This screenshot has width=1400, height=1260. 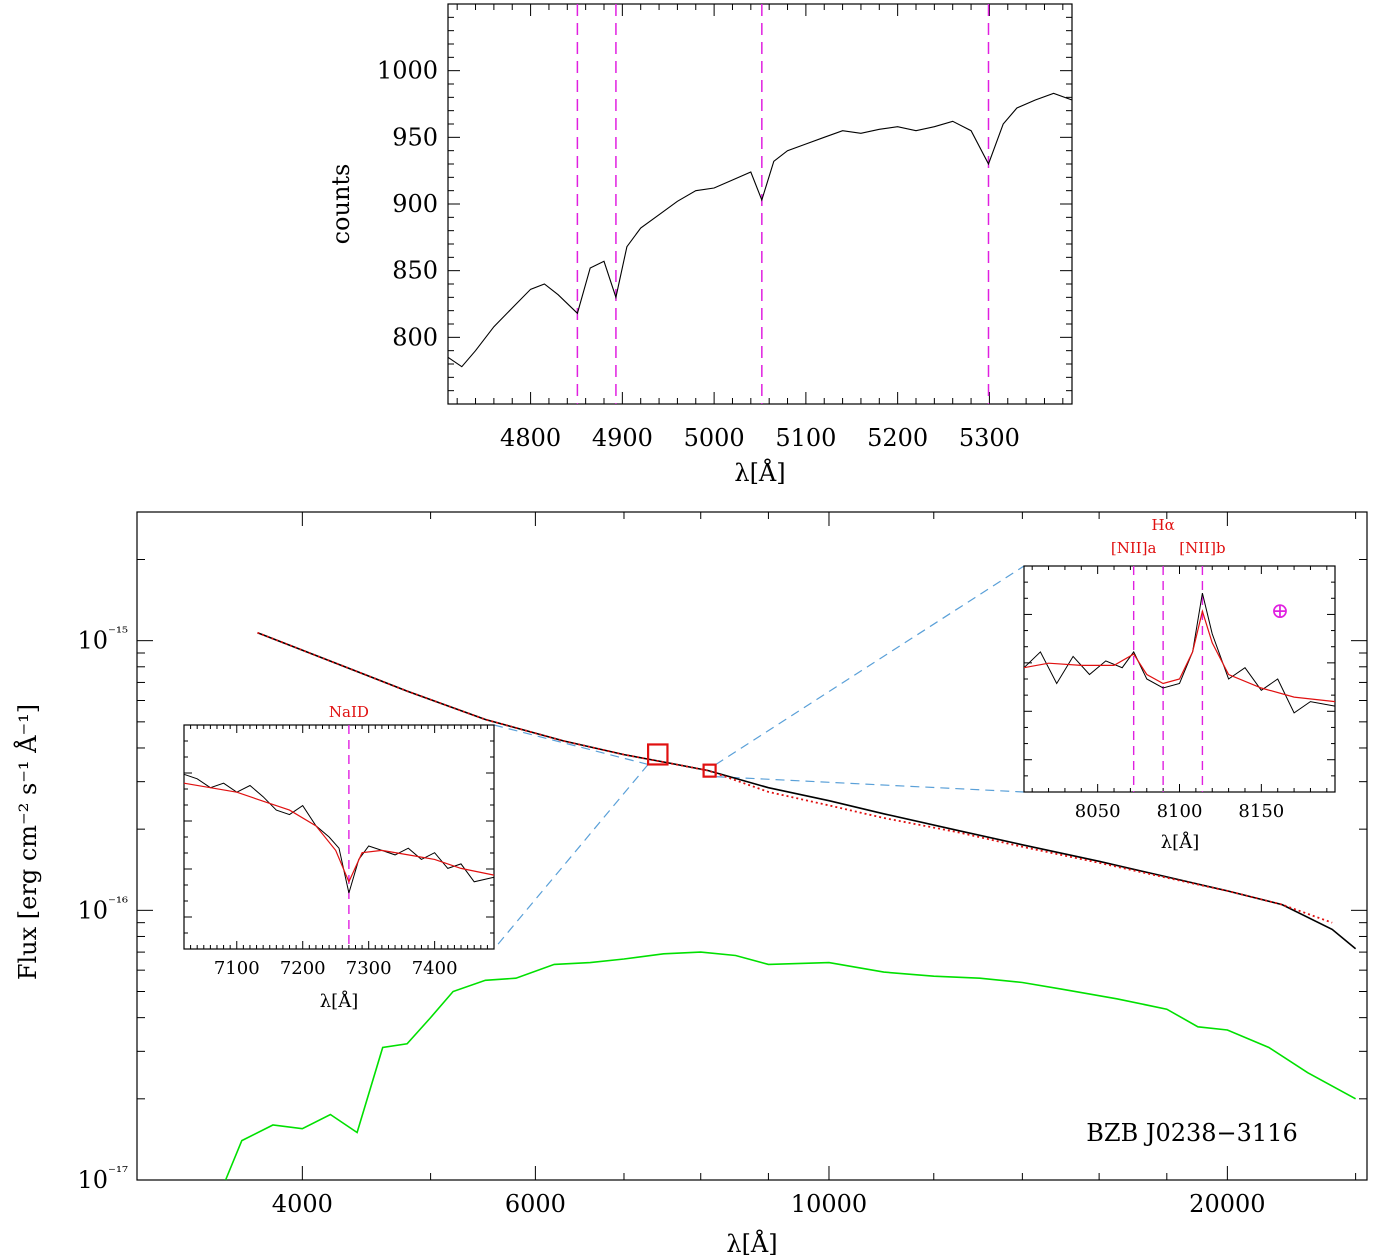 I want to click on right-inset-fit-line, so click(x=1179, y=655).